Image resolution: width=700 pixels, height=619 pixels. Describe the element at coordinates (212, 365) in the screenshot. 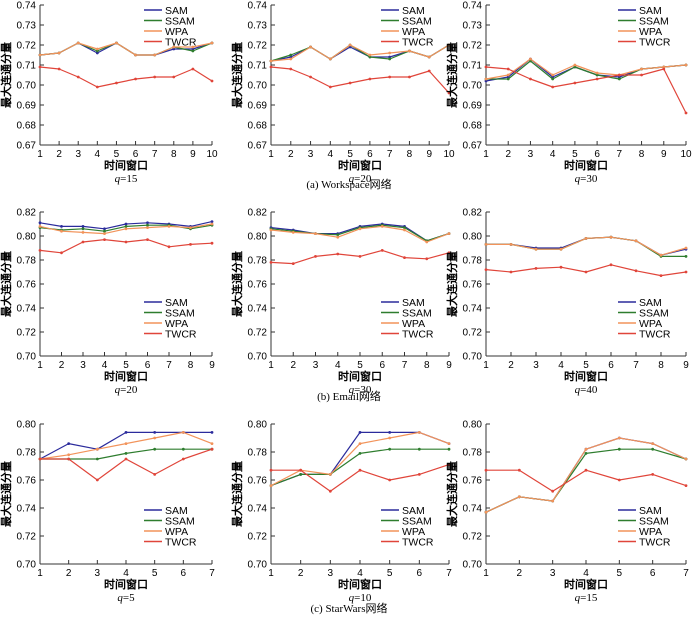

I see `x-tick-label: 9` at that location.